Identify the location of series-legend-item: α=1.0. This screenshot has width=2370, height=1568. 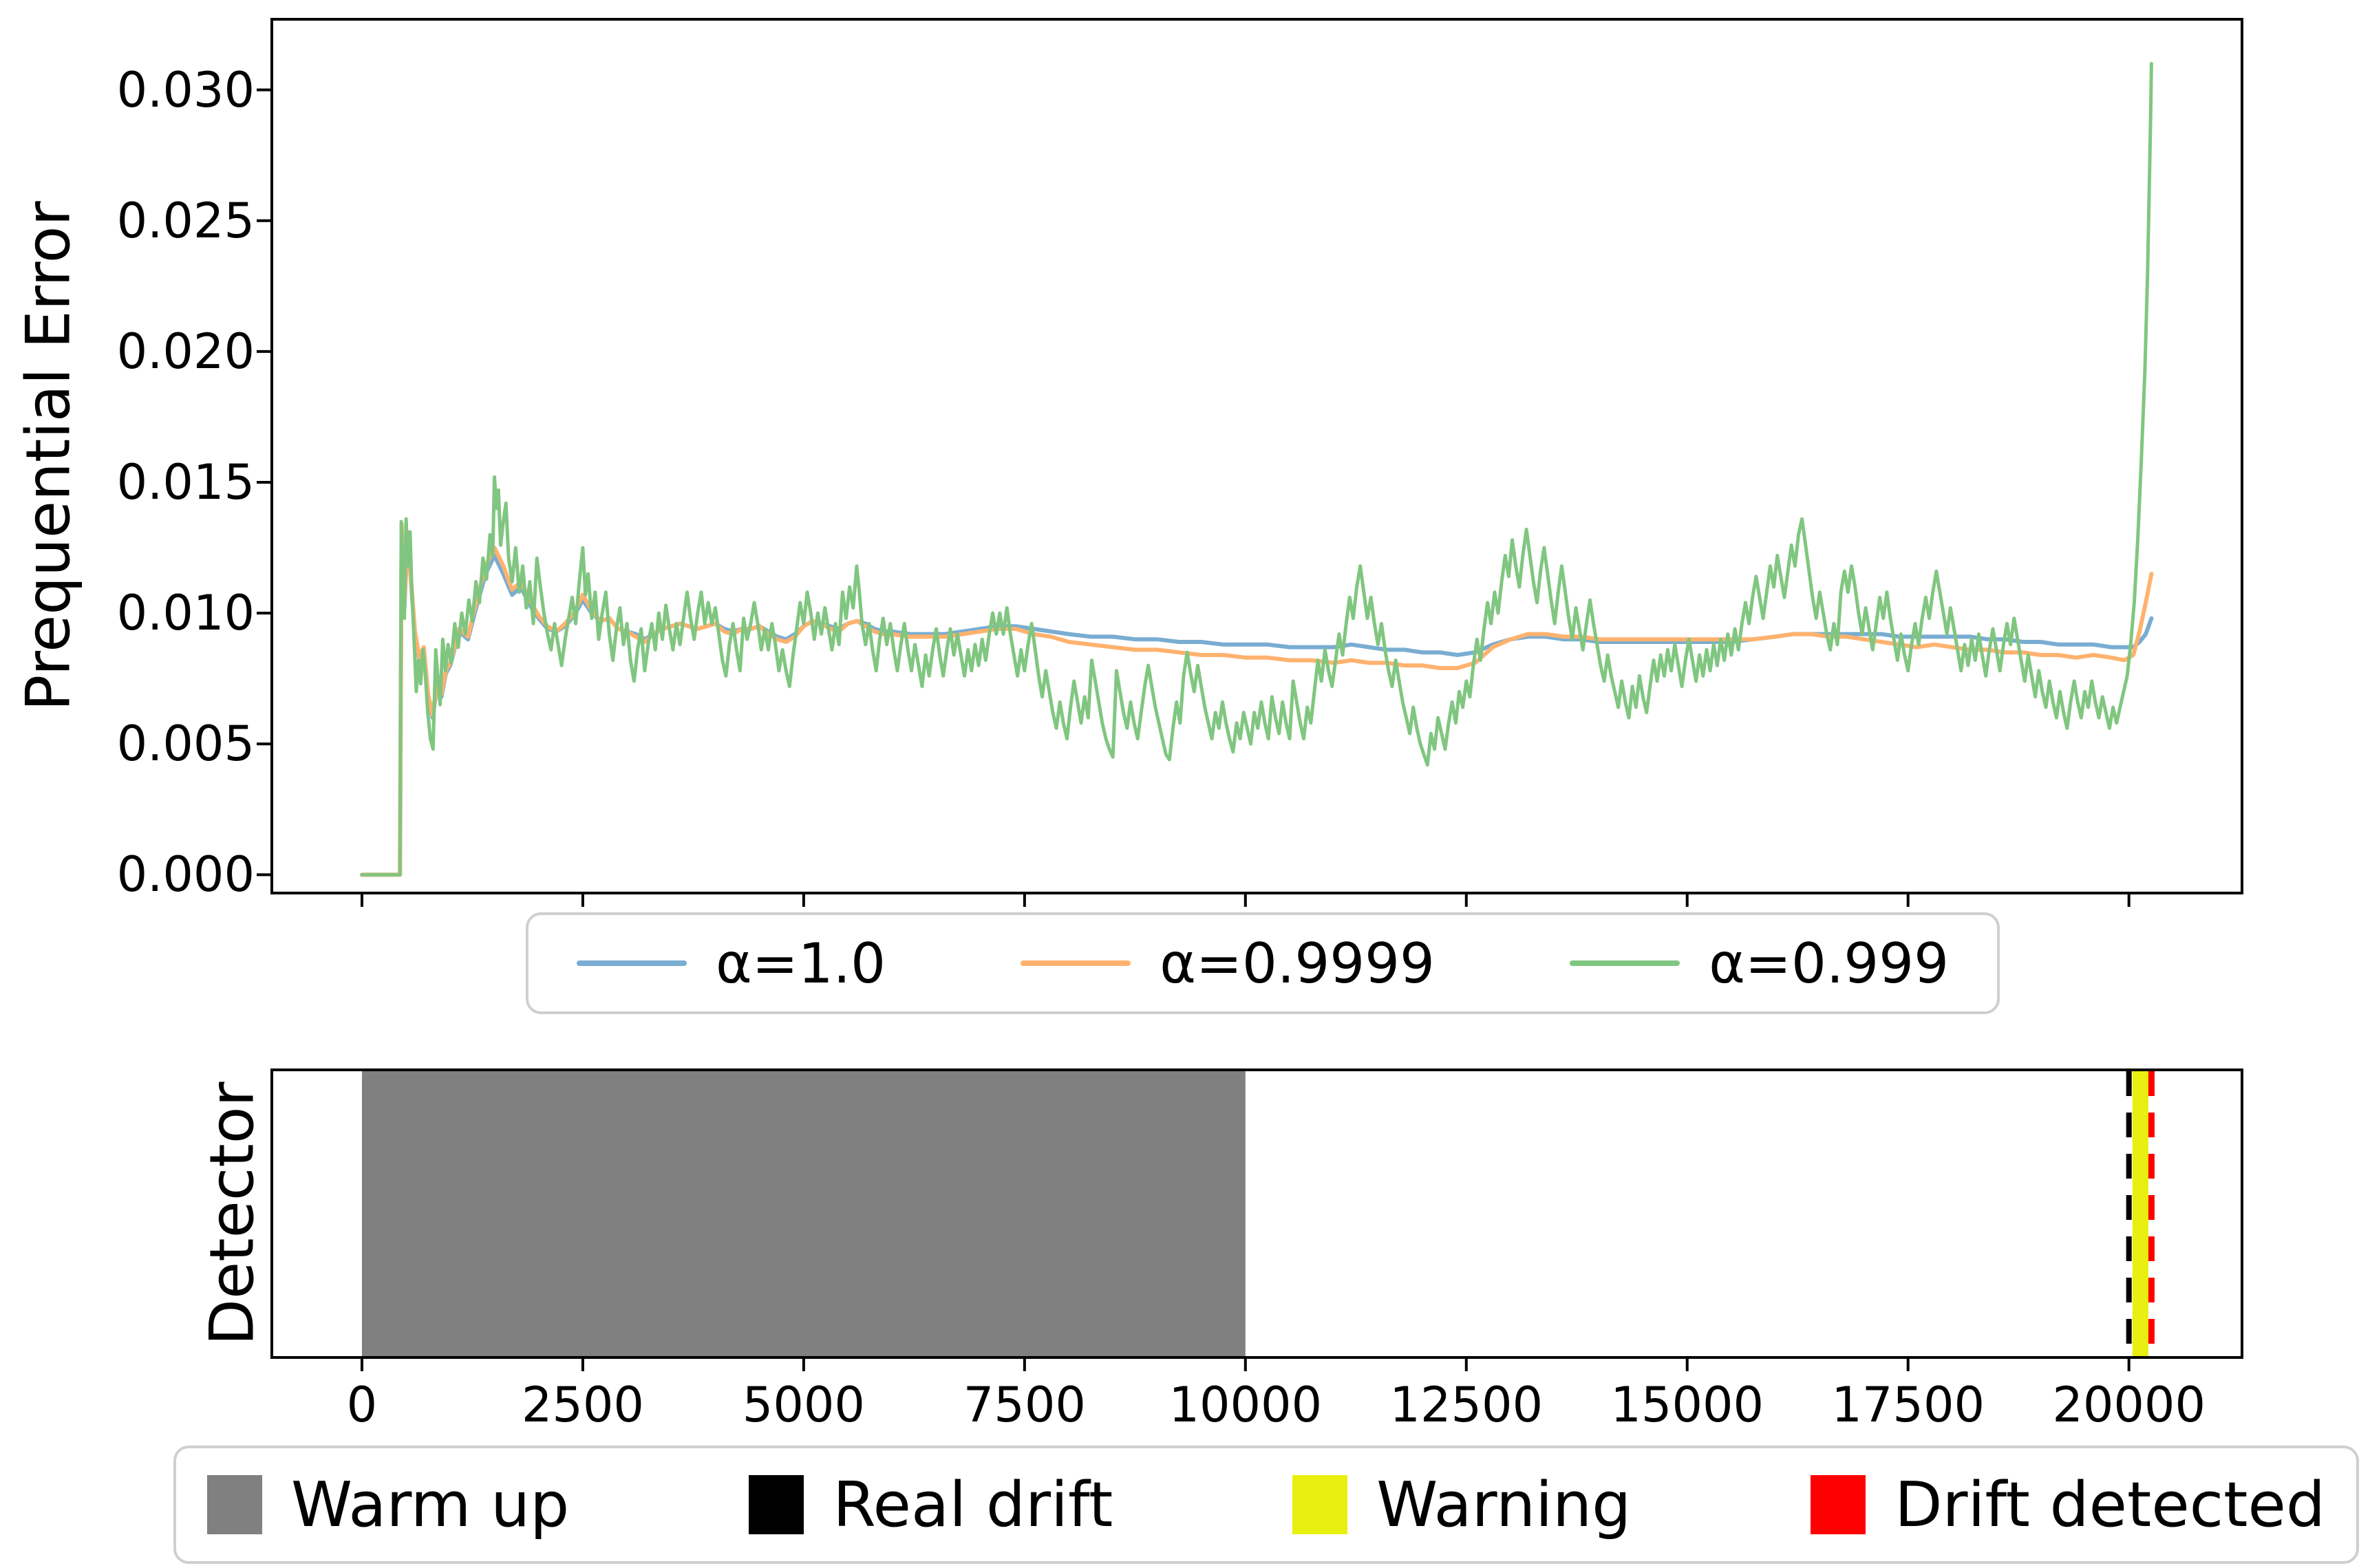
(731, 964).